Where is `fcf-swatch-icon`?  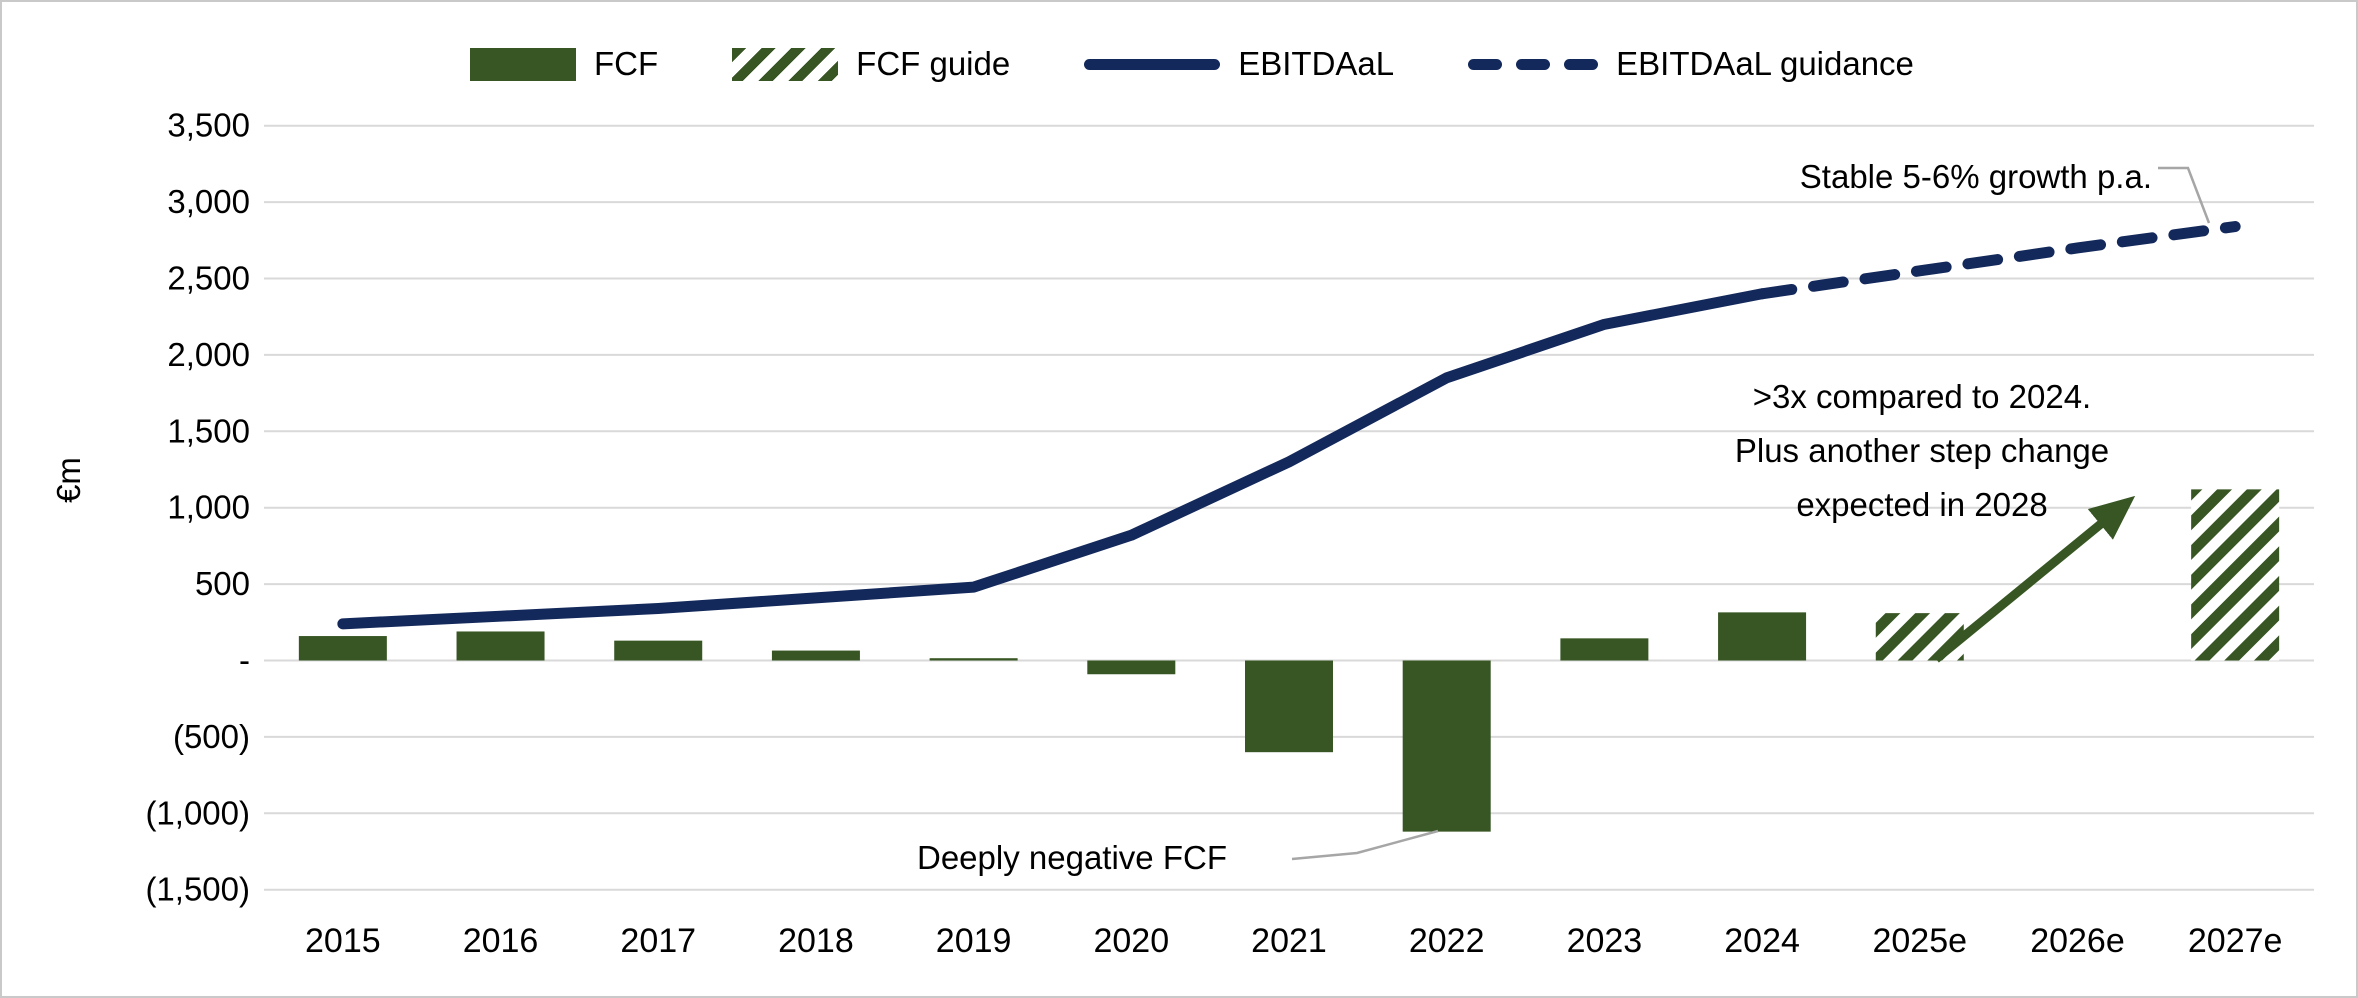 fcf-swatch-icon is located at coordinates (523, 64).